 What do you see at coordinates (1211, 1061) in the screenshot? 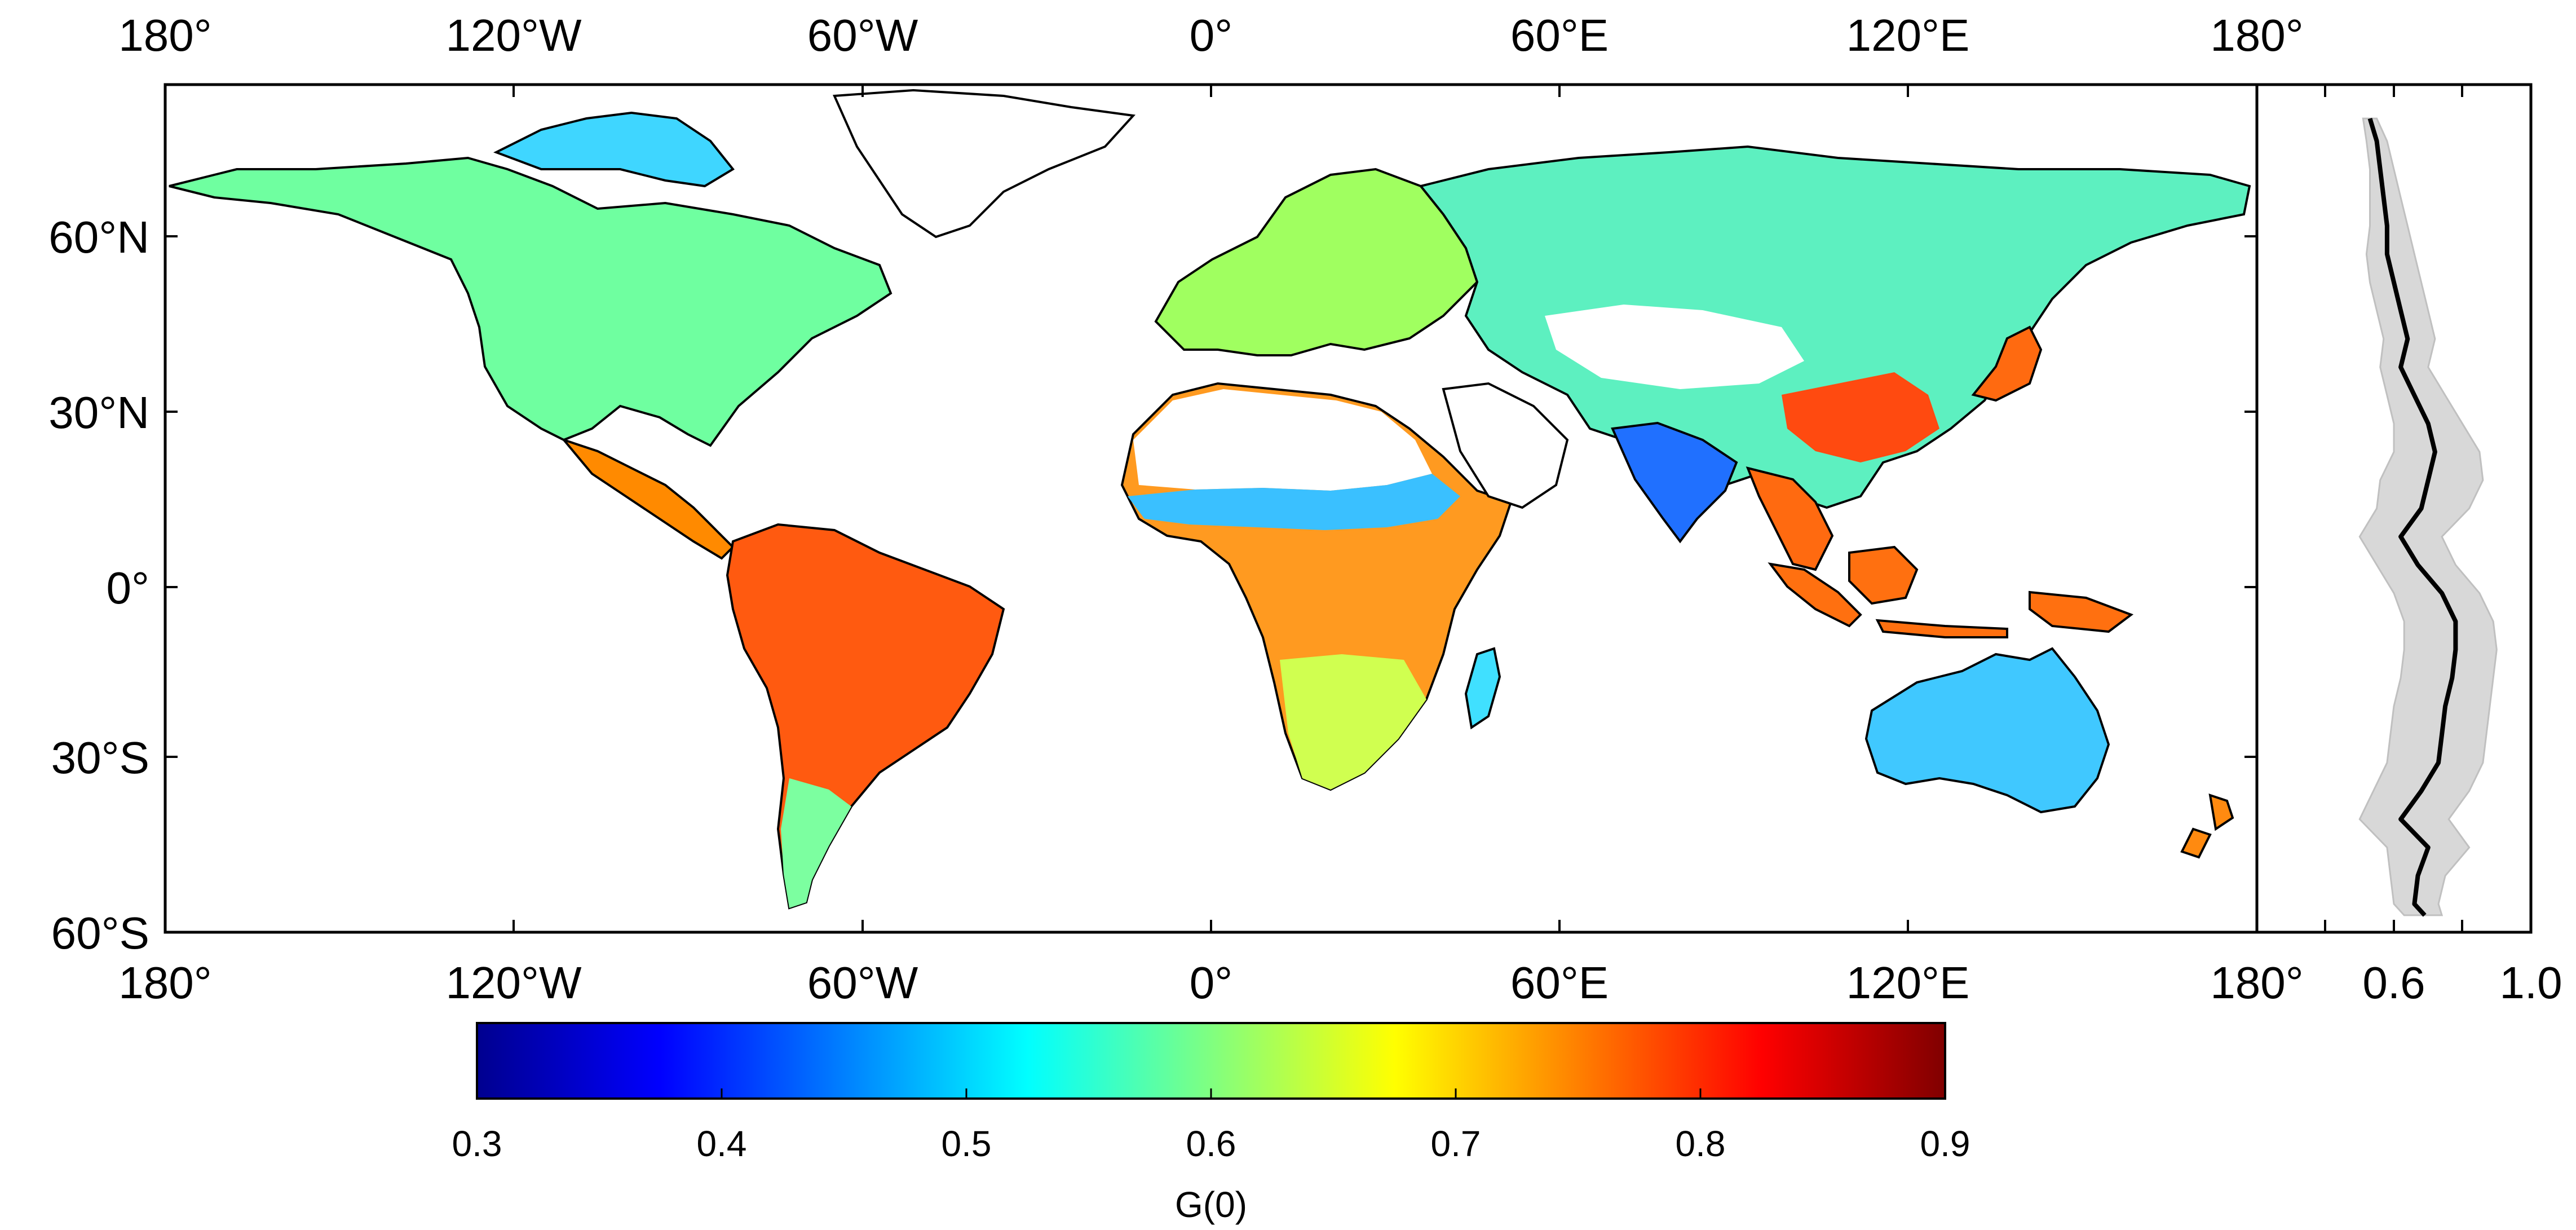
I see `colorbar-gradient` at bounding box center [1211, 1061].